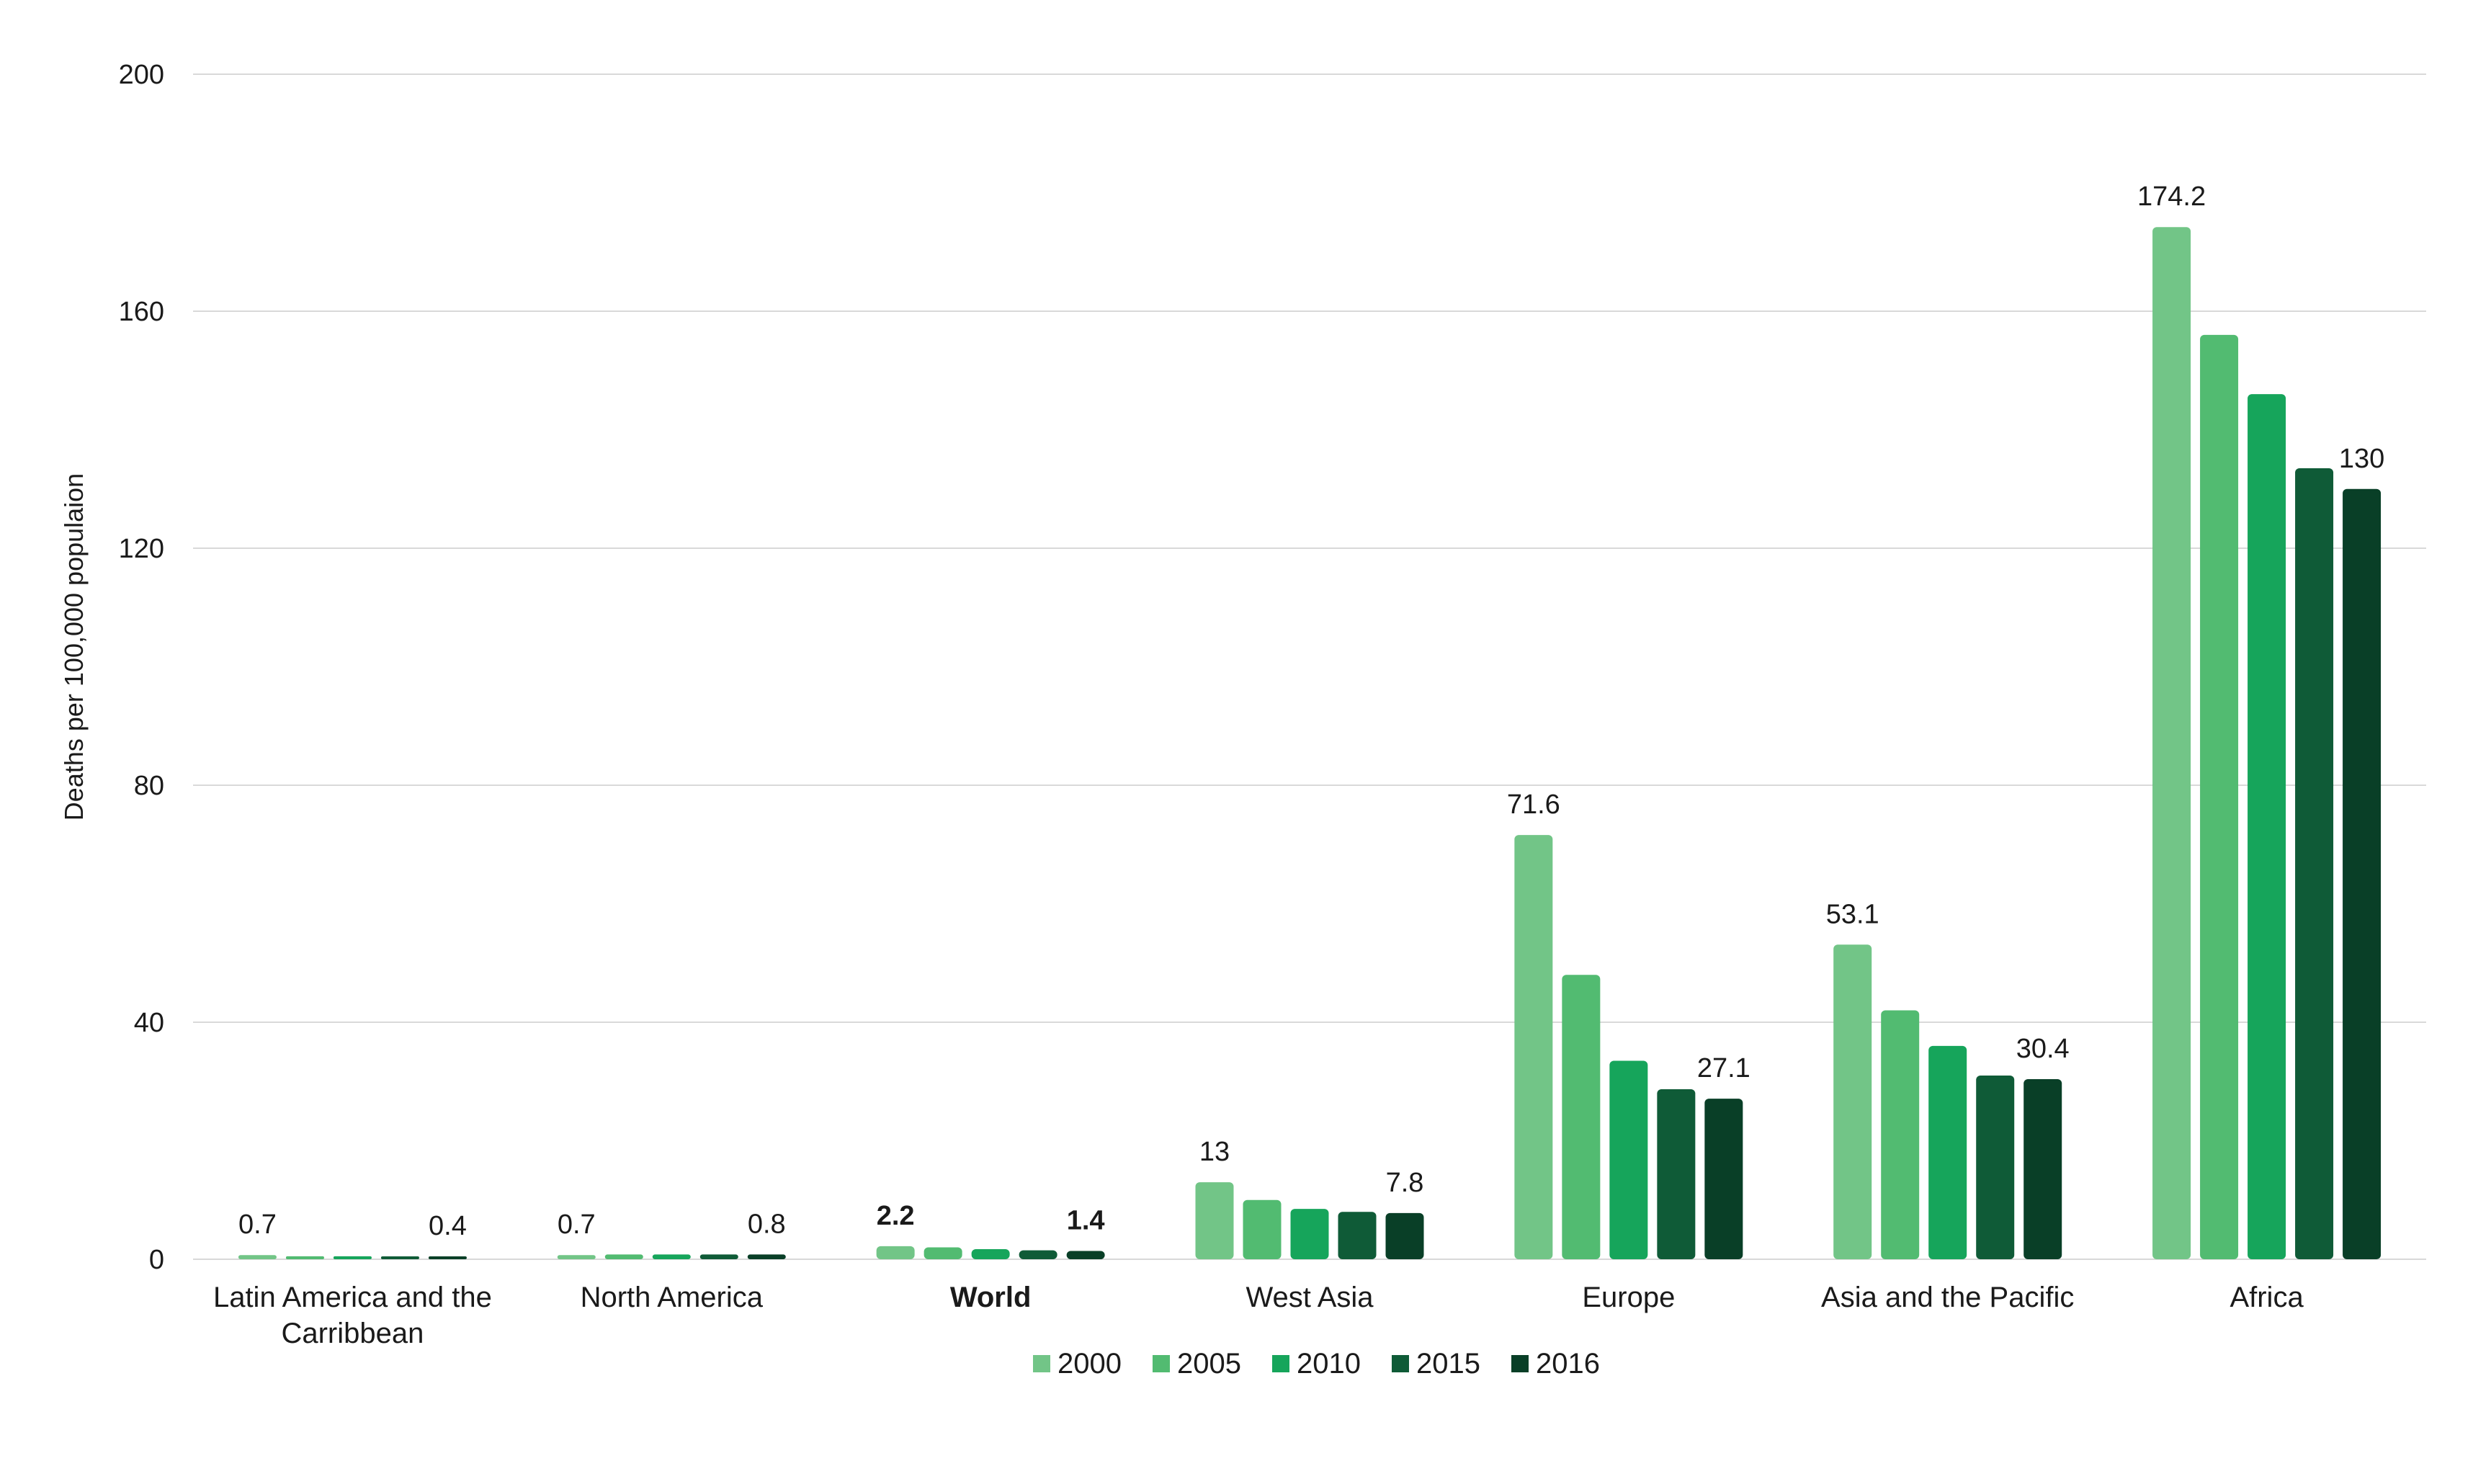  Describe the element at coordinates (1086, 1220) in the screenshot. I see `data-label: 1.4` at that location.